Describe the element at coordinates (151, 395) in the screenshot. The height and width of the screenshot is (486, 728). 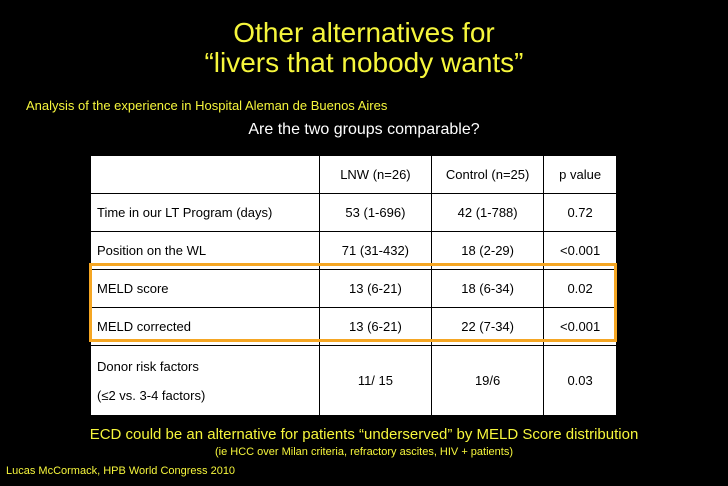
I see `donor-label-line2: (≤2 vs. 3-4 factors)` at that location.